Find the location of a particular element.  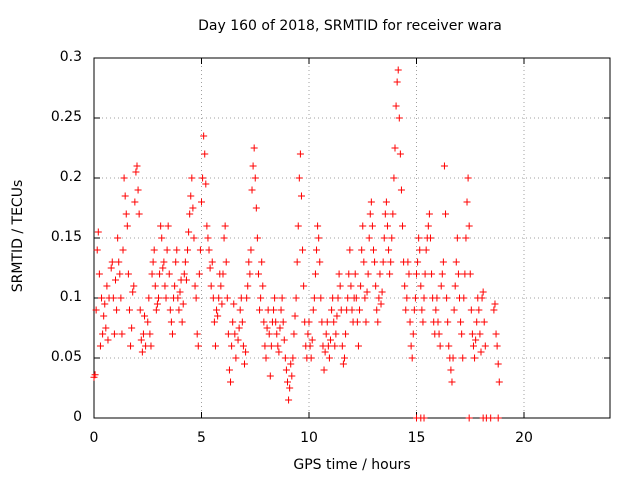

y-tick-label: 0.2 is located at coordinates (70, 177).